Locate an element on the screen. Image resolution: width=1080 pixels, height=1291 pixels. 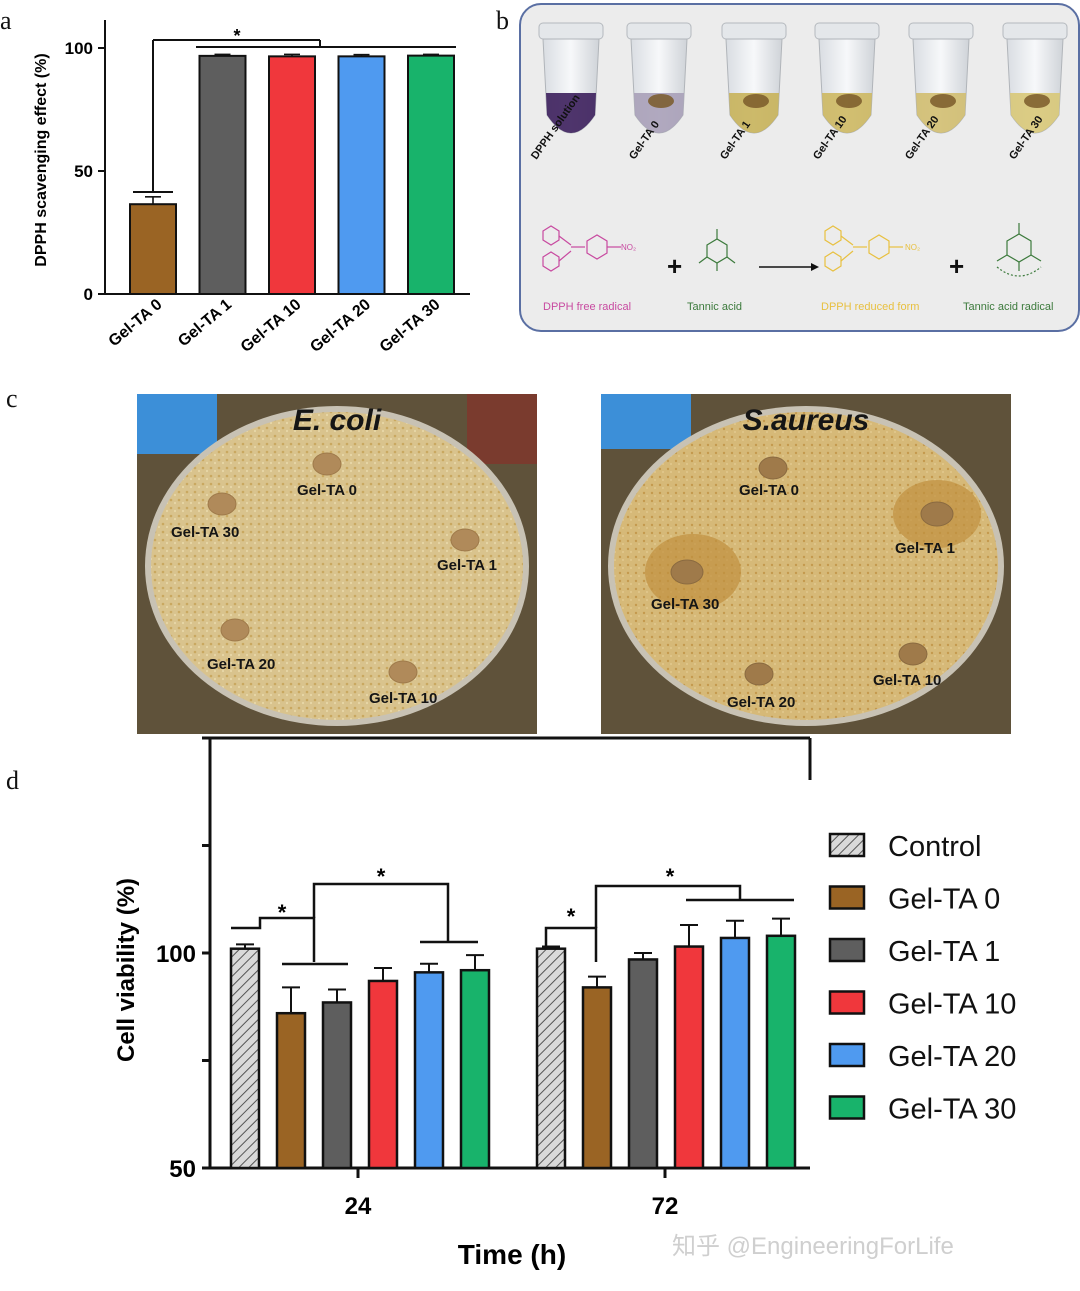
reaction-scheme: NO₂ + NO₂ + is located at coordinates (792, 252).